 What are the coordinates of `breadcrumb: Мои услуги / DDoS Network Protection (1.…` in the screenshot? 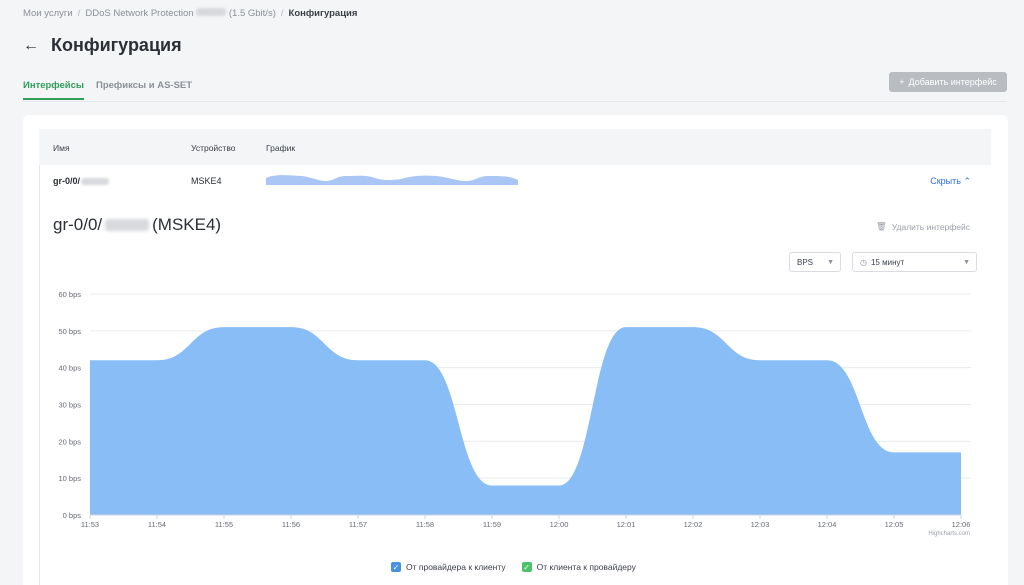 It's located at (190, 13).